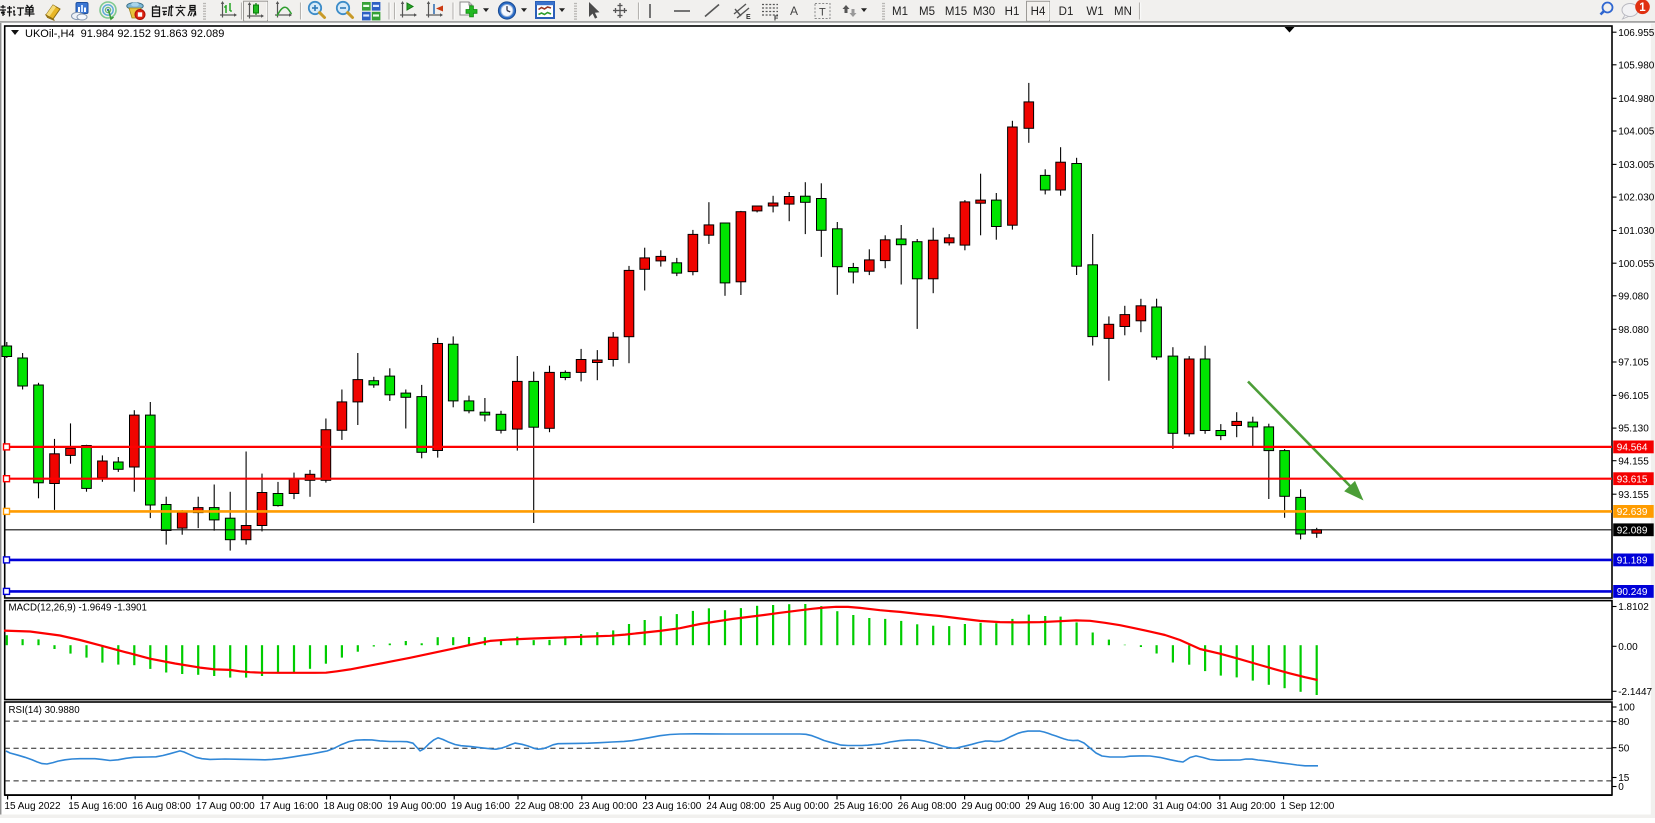 This screenshot has width=1655, height=823. What do you see at coordinates (1038, 12) in the screenshot?
I see `svg-text: H4` at bounding box center [1038, 12].